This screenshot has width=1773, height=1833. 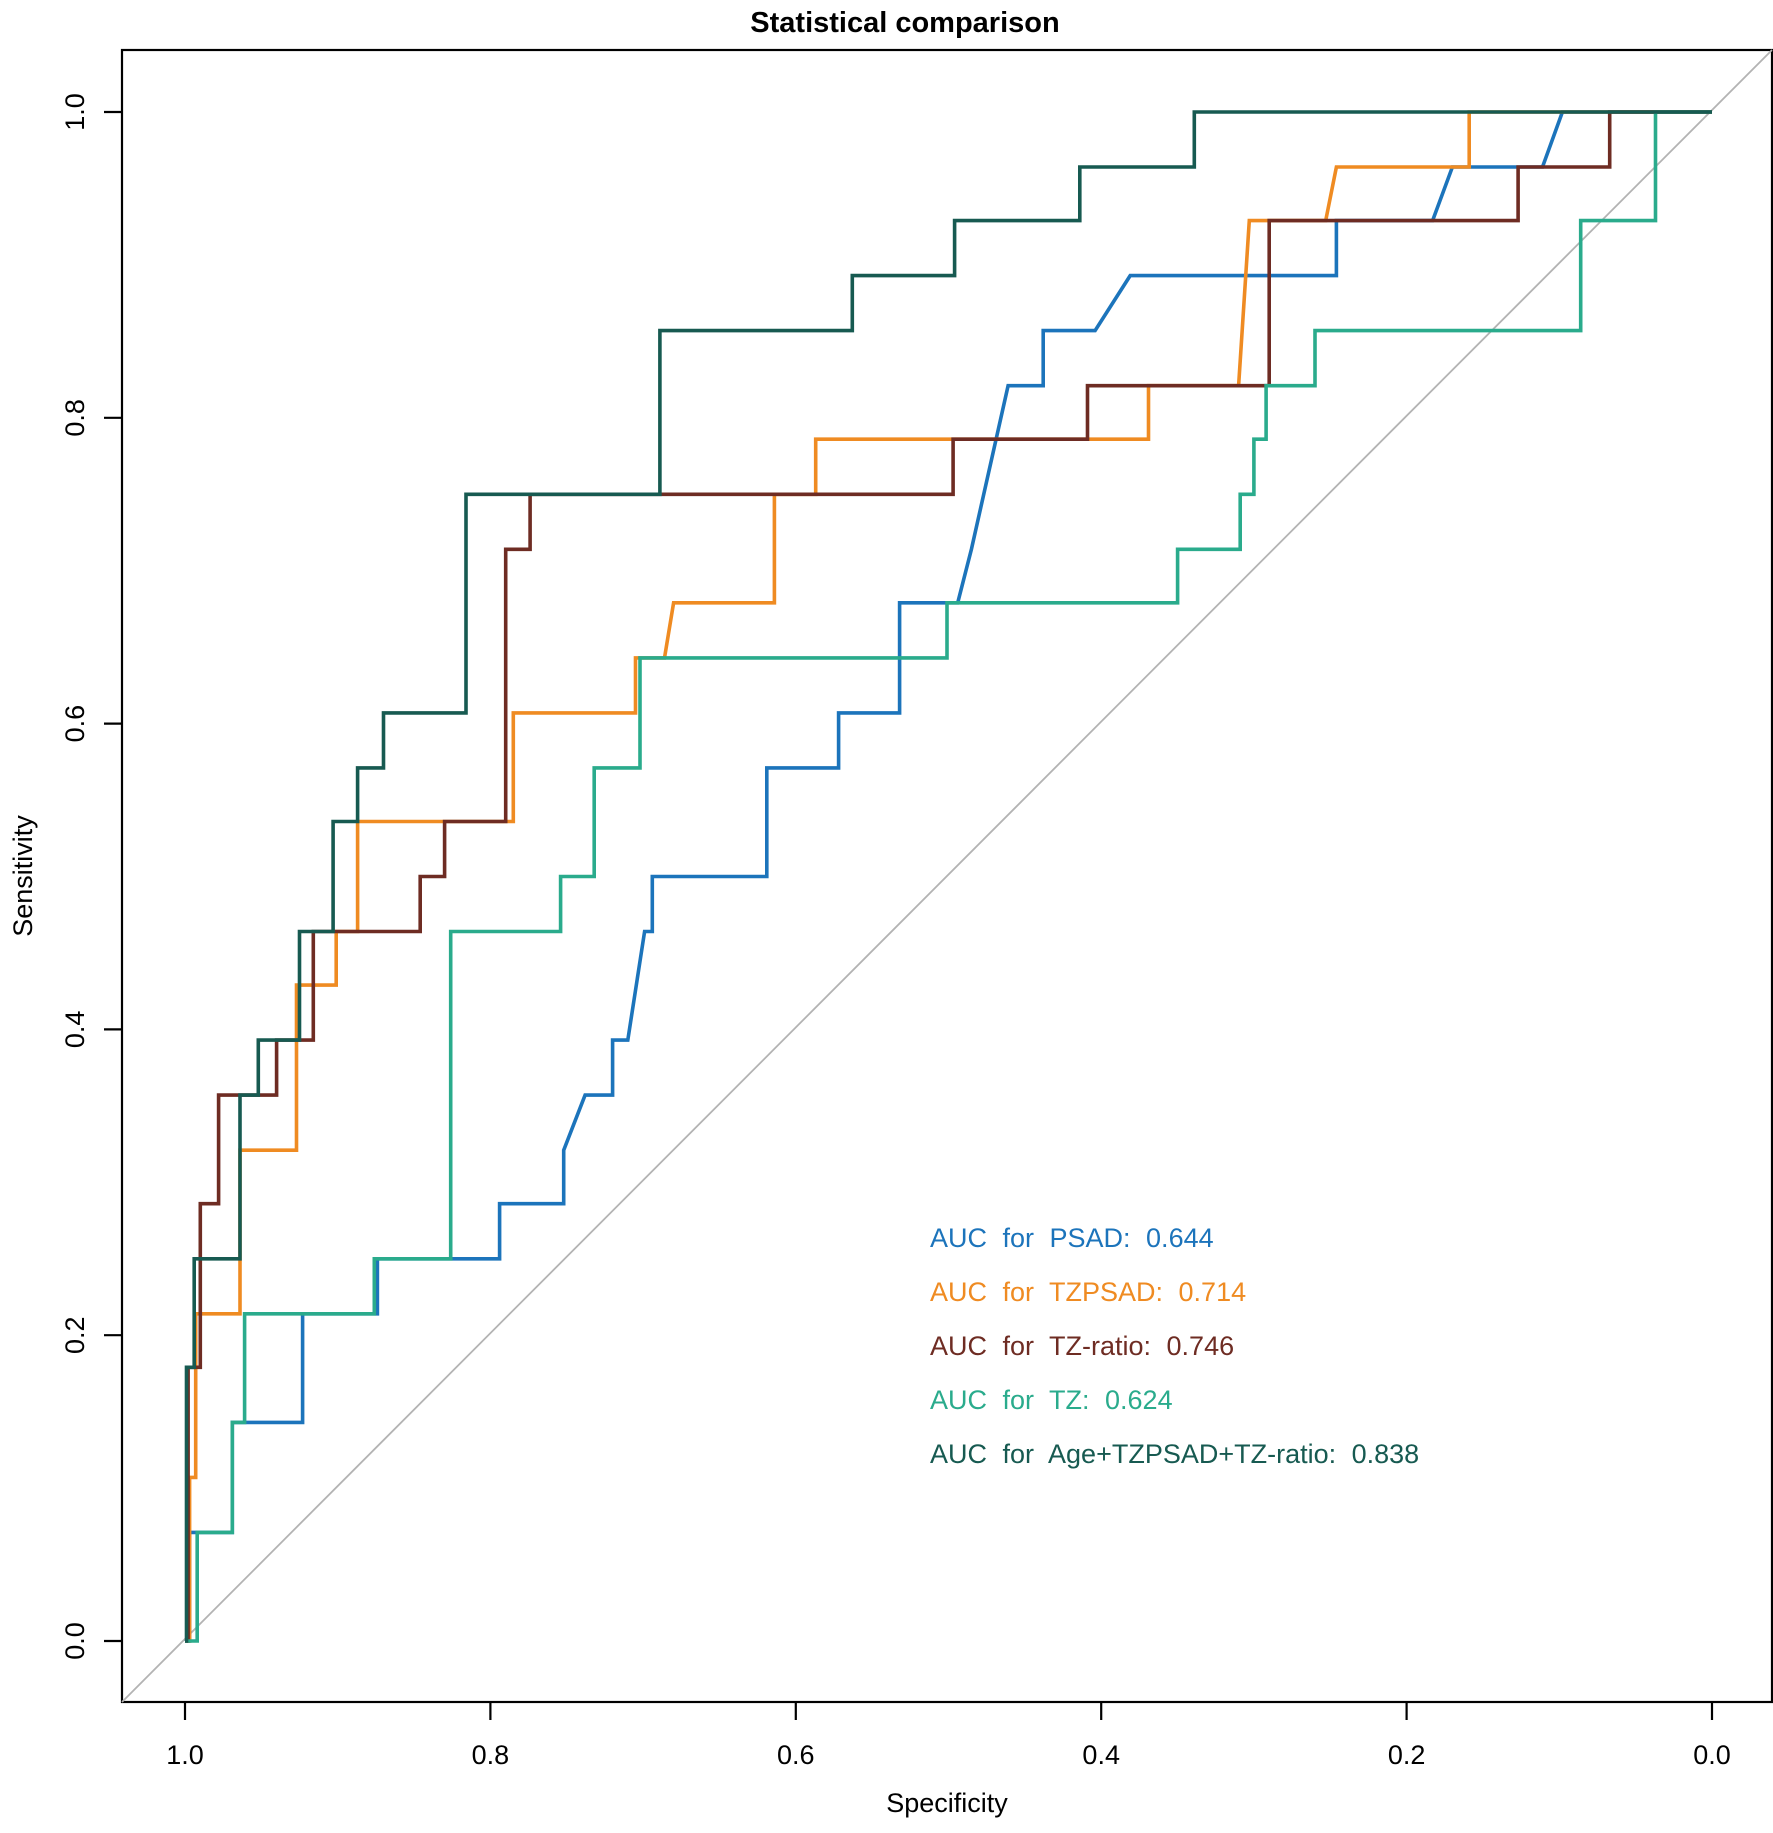 I want to click on y-axis-label: Sensitivity, so click(x=23, y=876).